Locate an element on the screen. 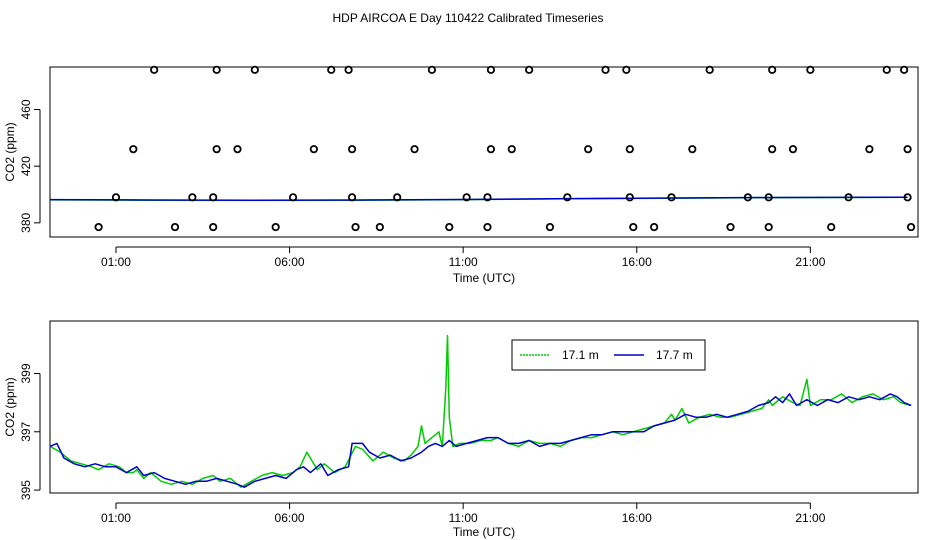 This screenshot has height=540, width=936. bottom-y-tick-label-0: 395 is located at coordinates (26, 490).